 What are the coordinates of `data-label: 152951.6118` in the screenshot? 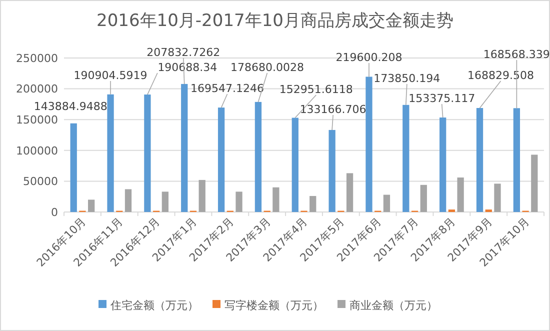 It's located at (316, 89).